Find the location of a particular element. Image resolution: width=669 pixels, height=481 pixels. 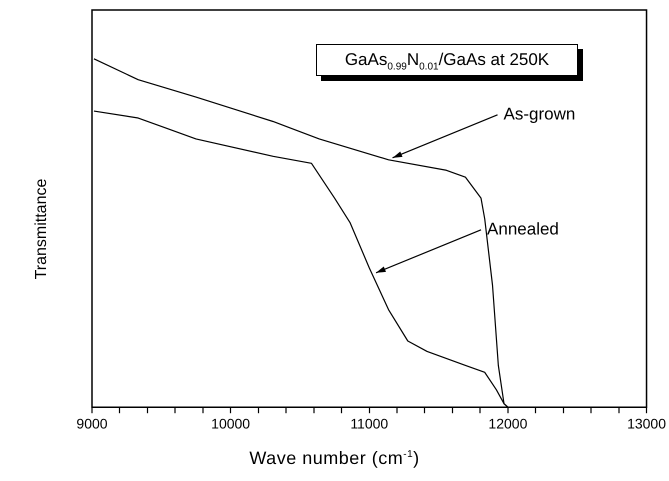

x-tick-label: 11000 is located at coordinates (369, 423).